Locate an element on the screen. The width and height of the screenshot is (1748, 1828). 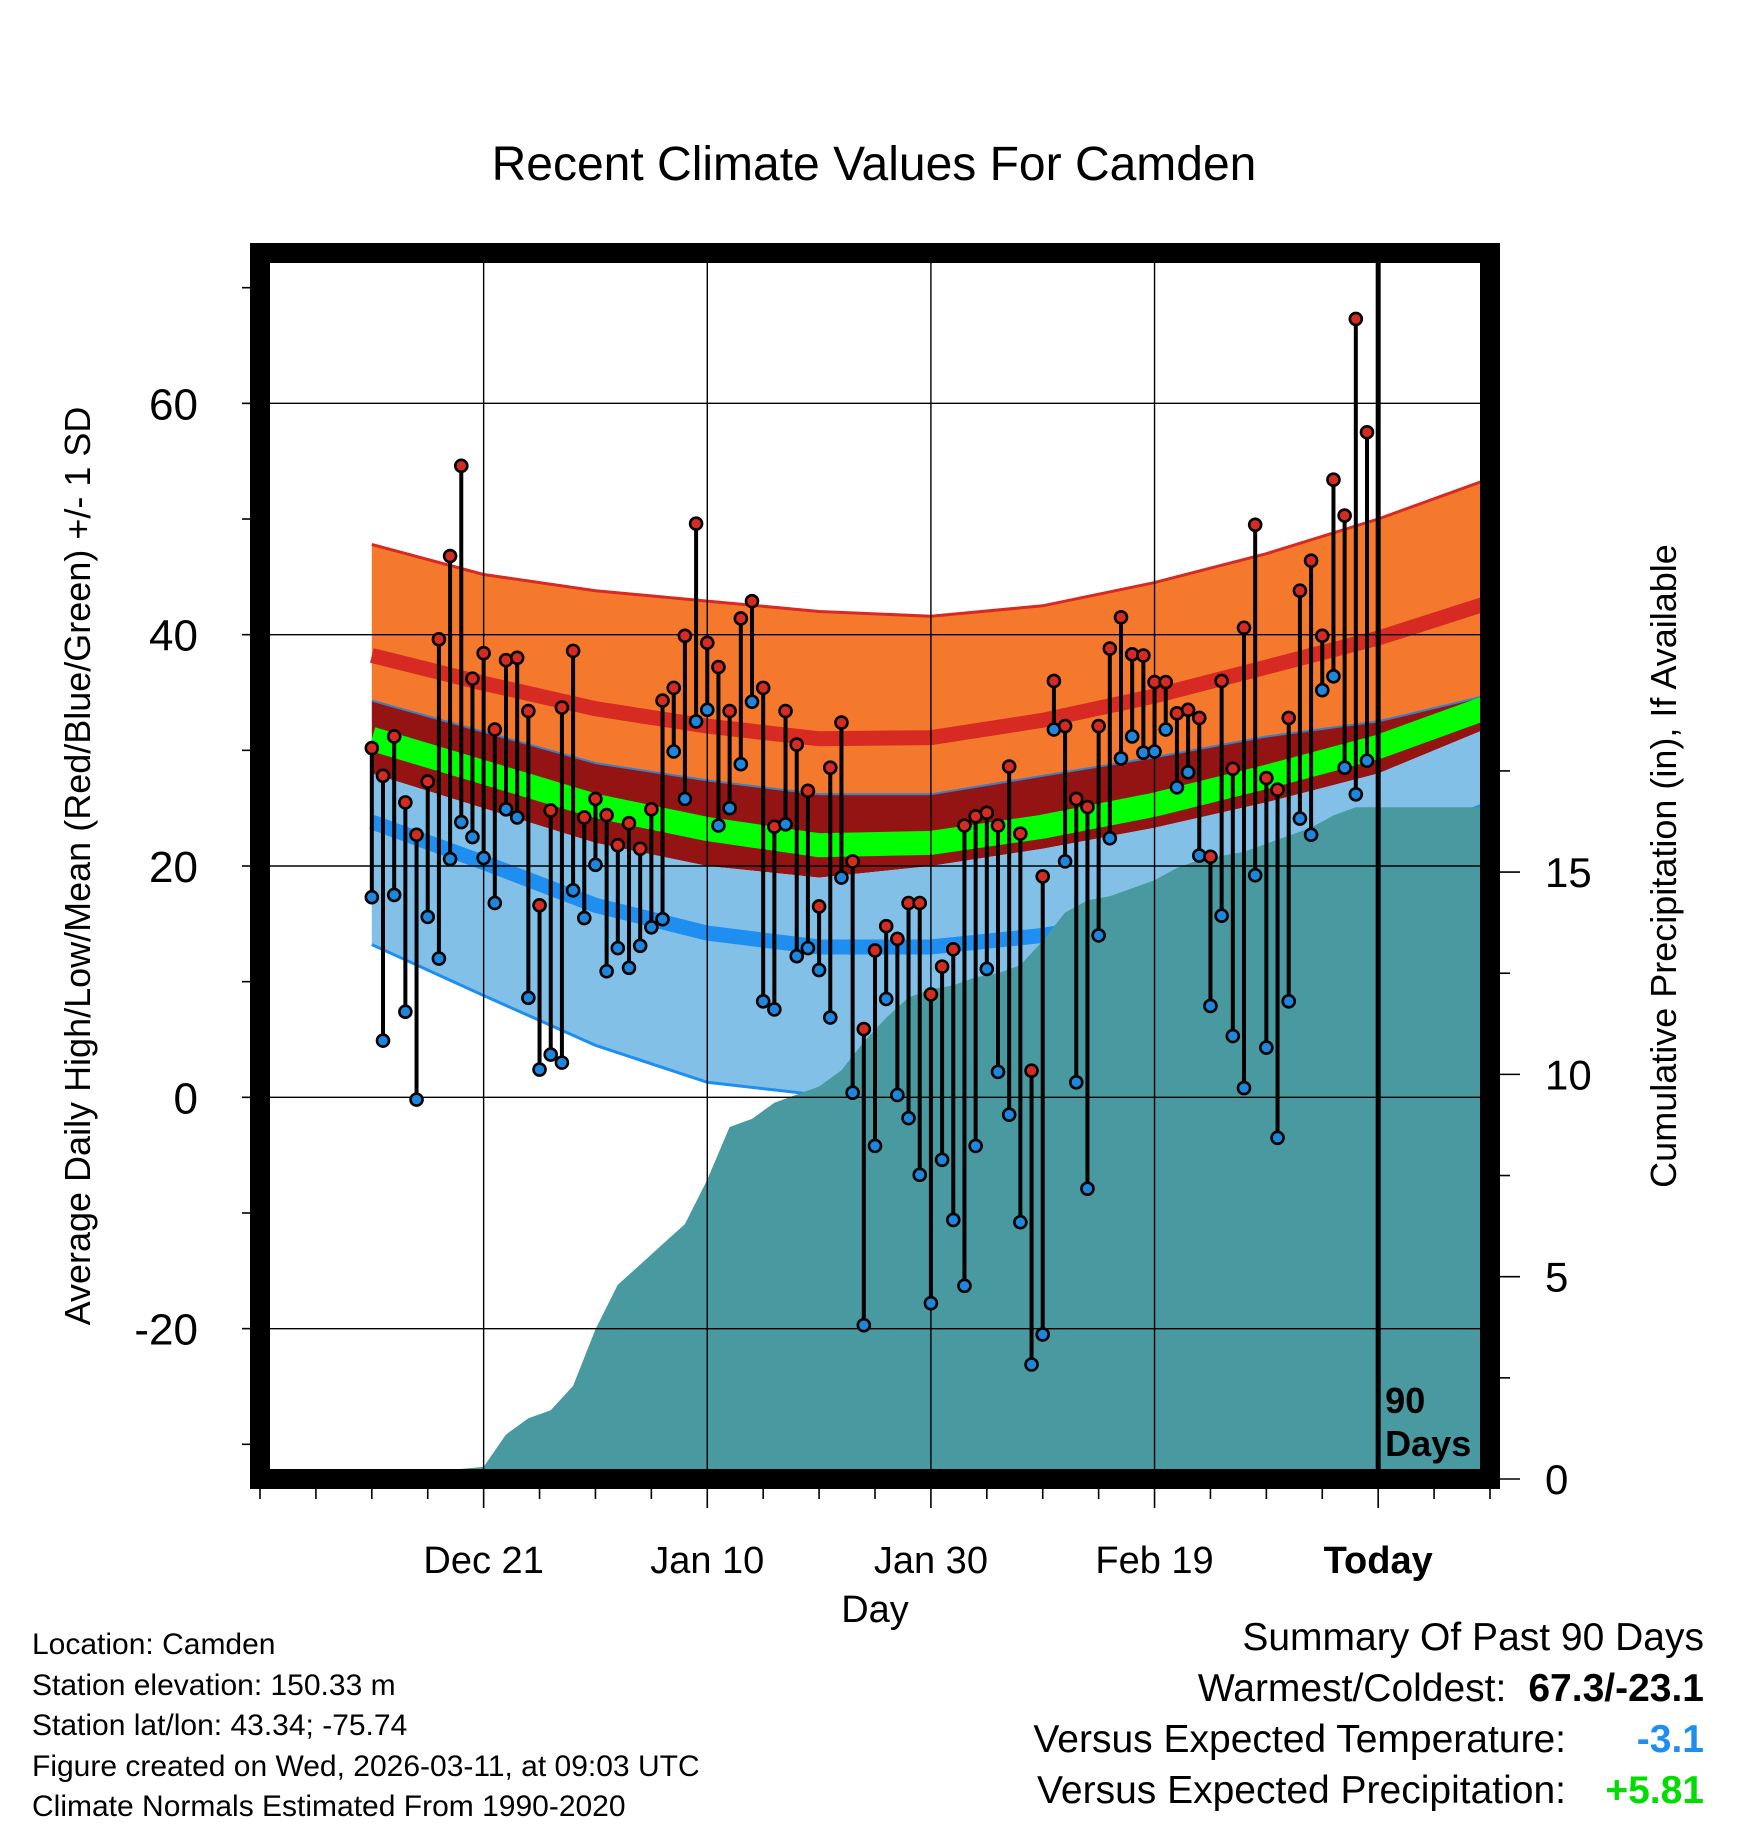
info-elevation: Station elevation: 150.33 m is located at coordinates (214, 1685).